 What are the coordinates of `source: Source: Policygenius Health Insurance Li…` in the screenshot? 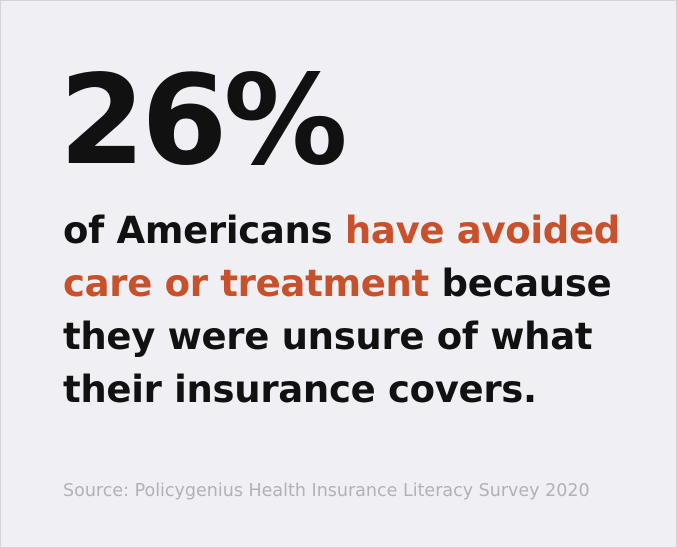 It's located at (326, 491).